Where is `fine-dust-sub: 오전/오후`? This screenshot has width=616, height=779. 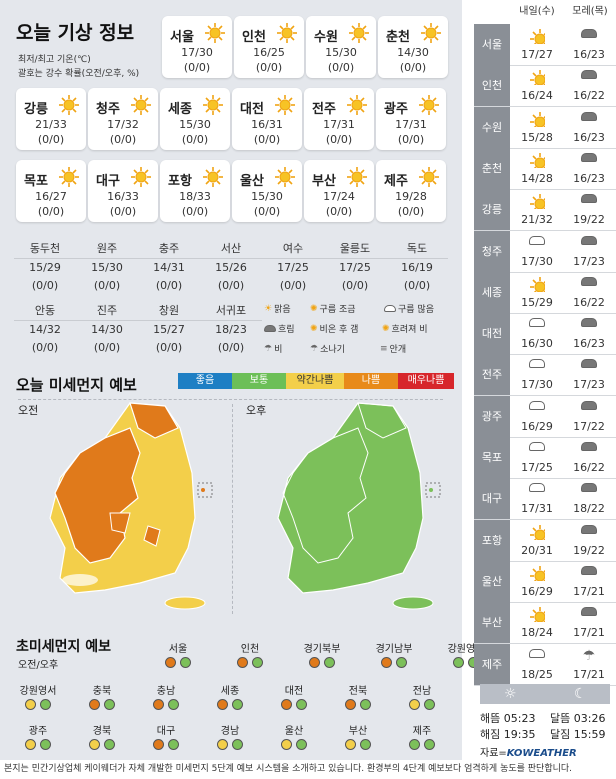
fine-dust-sub: 오전/오후 is located at coordinates (38, 665).